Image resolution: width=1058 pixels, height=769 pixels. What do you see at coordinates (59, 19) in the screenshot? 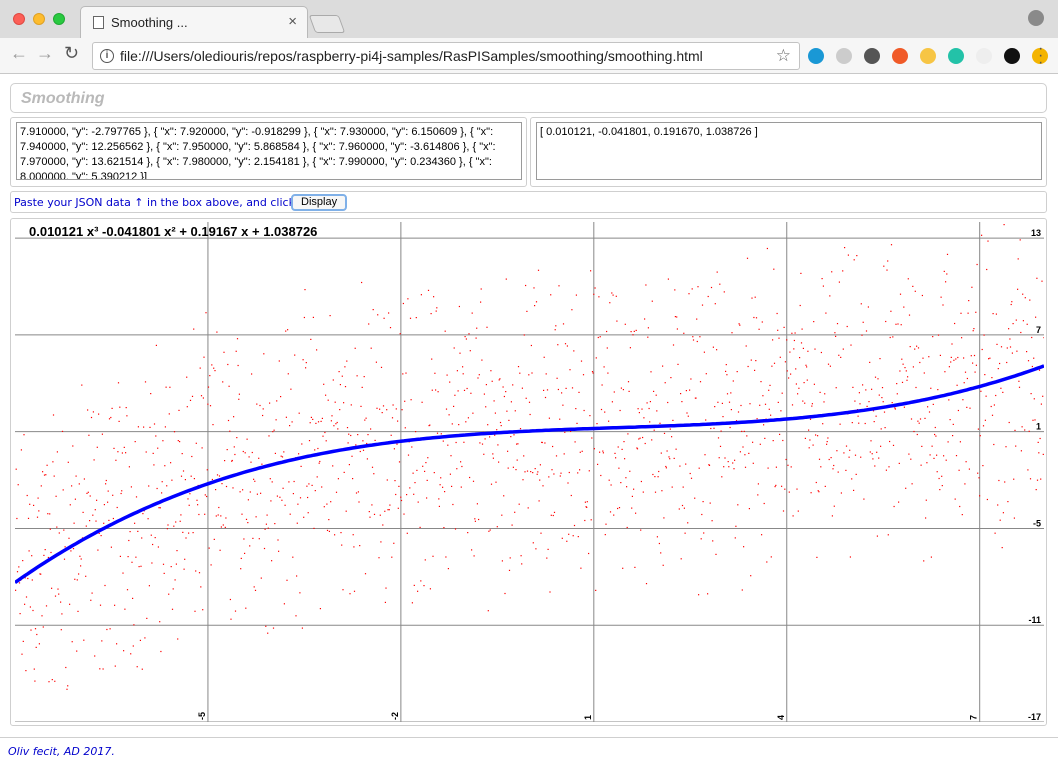
I see `maximize-window-button` at bounding box center [59, 19].